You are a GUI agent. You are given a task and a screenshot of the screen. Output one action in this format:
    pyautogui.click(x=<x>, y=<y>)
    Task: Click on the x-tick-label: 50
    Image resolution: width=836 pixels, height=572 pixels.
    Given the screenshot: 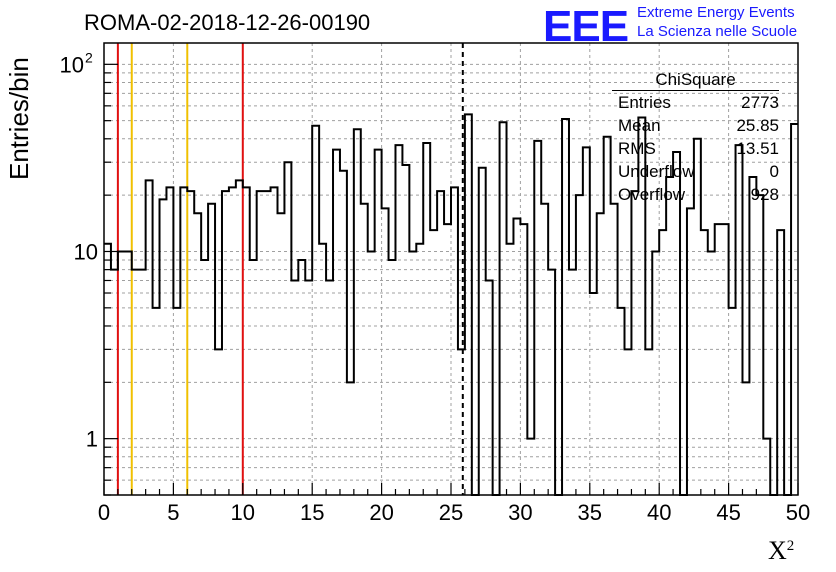 What is the action you would take?
    pyautogui.click(x=798, y=512)
    